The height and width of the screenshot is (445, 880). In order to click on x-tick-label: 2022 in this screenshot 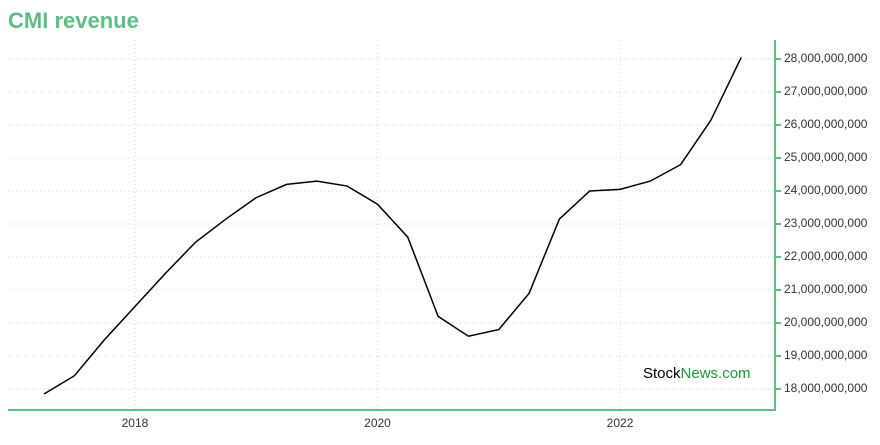, I will do `click(620, 423)`.